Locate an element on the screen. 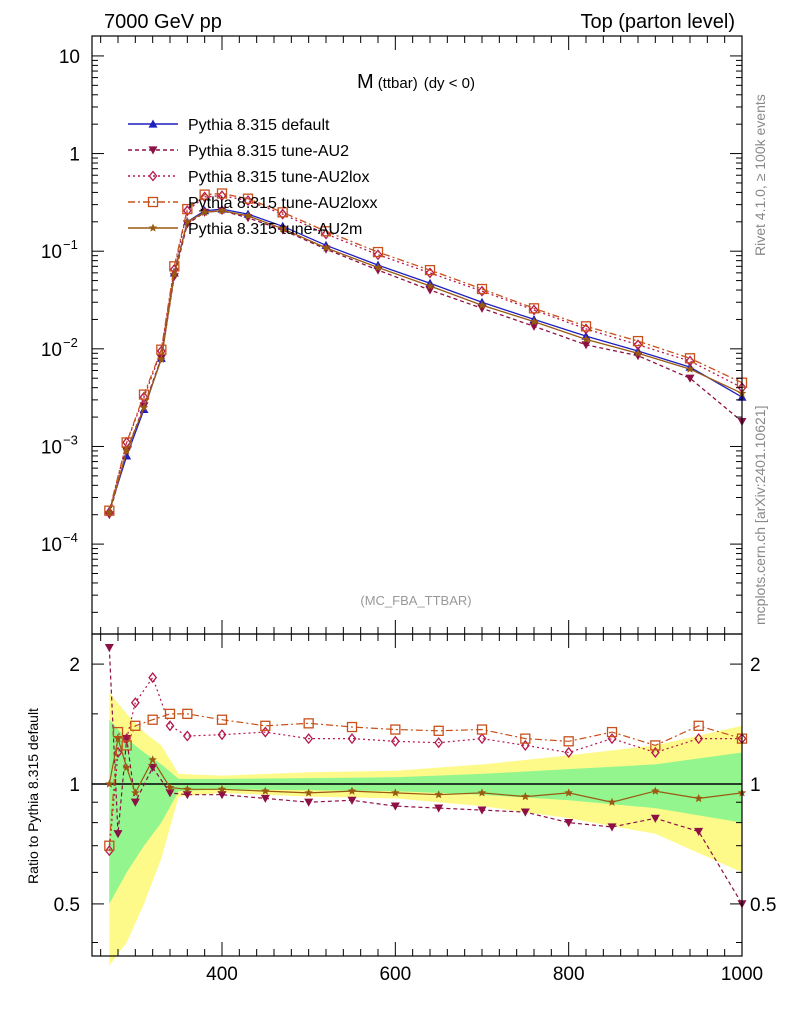  legend-label-1: Pythia 8.315 tune-AU2 is located at coordinates (268, 151).